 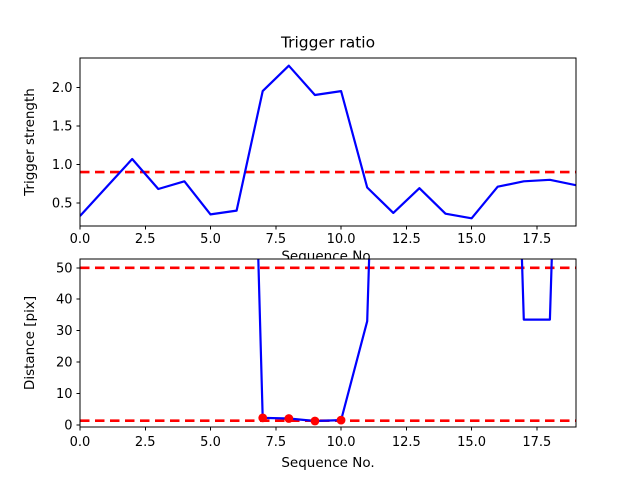 I want to click on y-tick-label: 1.5, so click(x=62, y=126).